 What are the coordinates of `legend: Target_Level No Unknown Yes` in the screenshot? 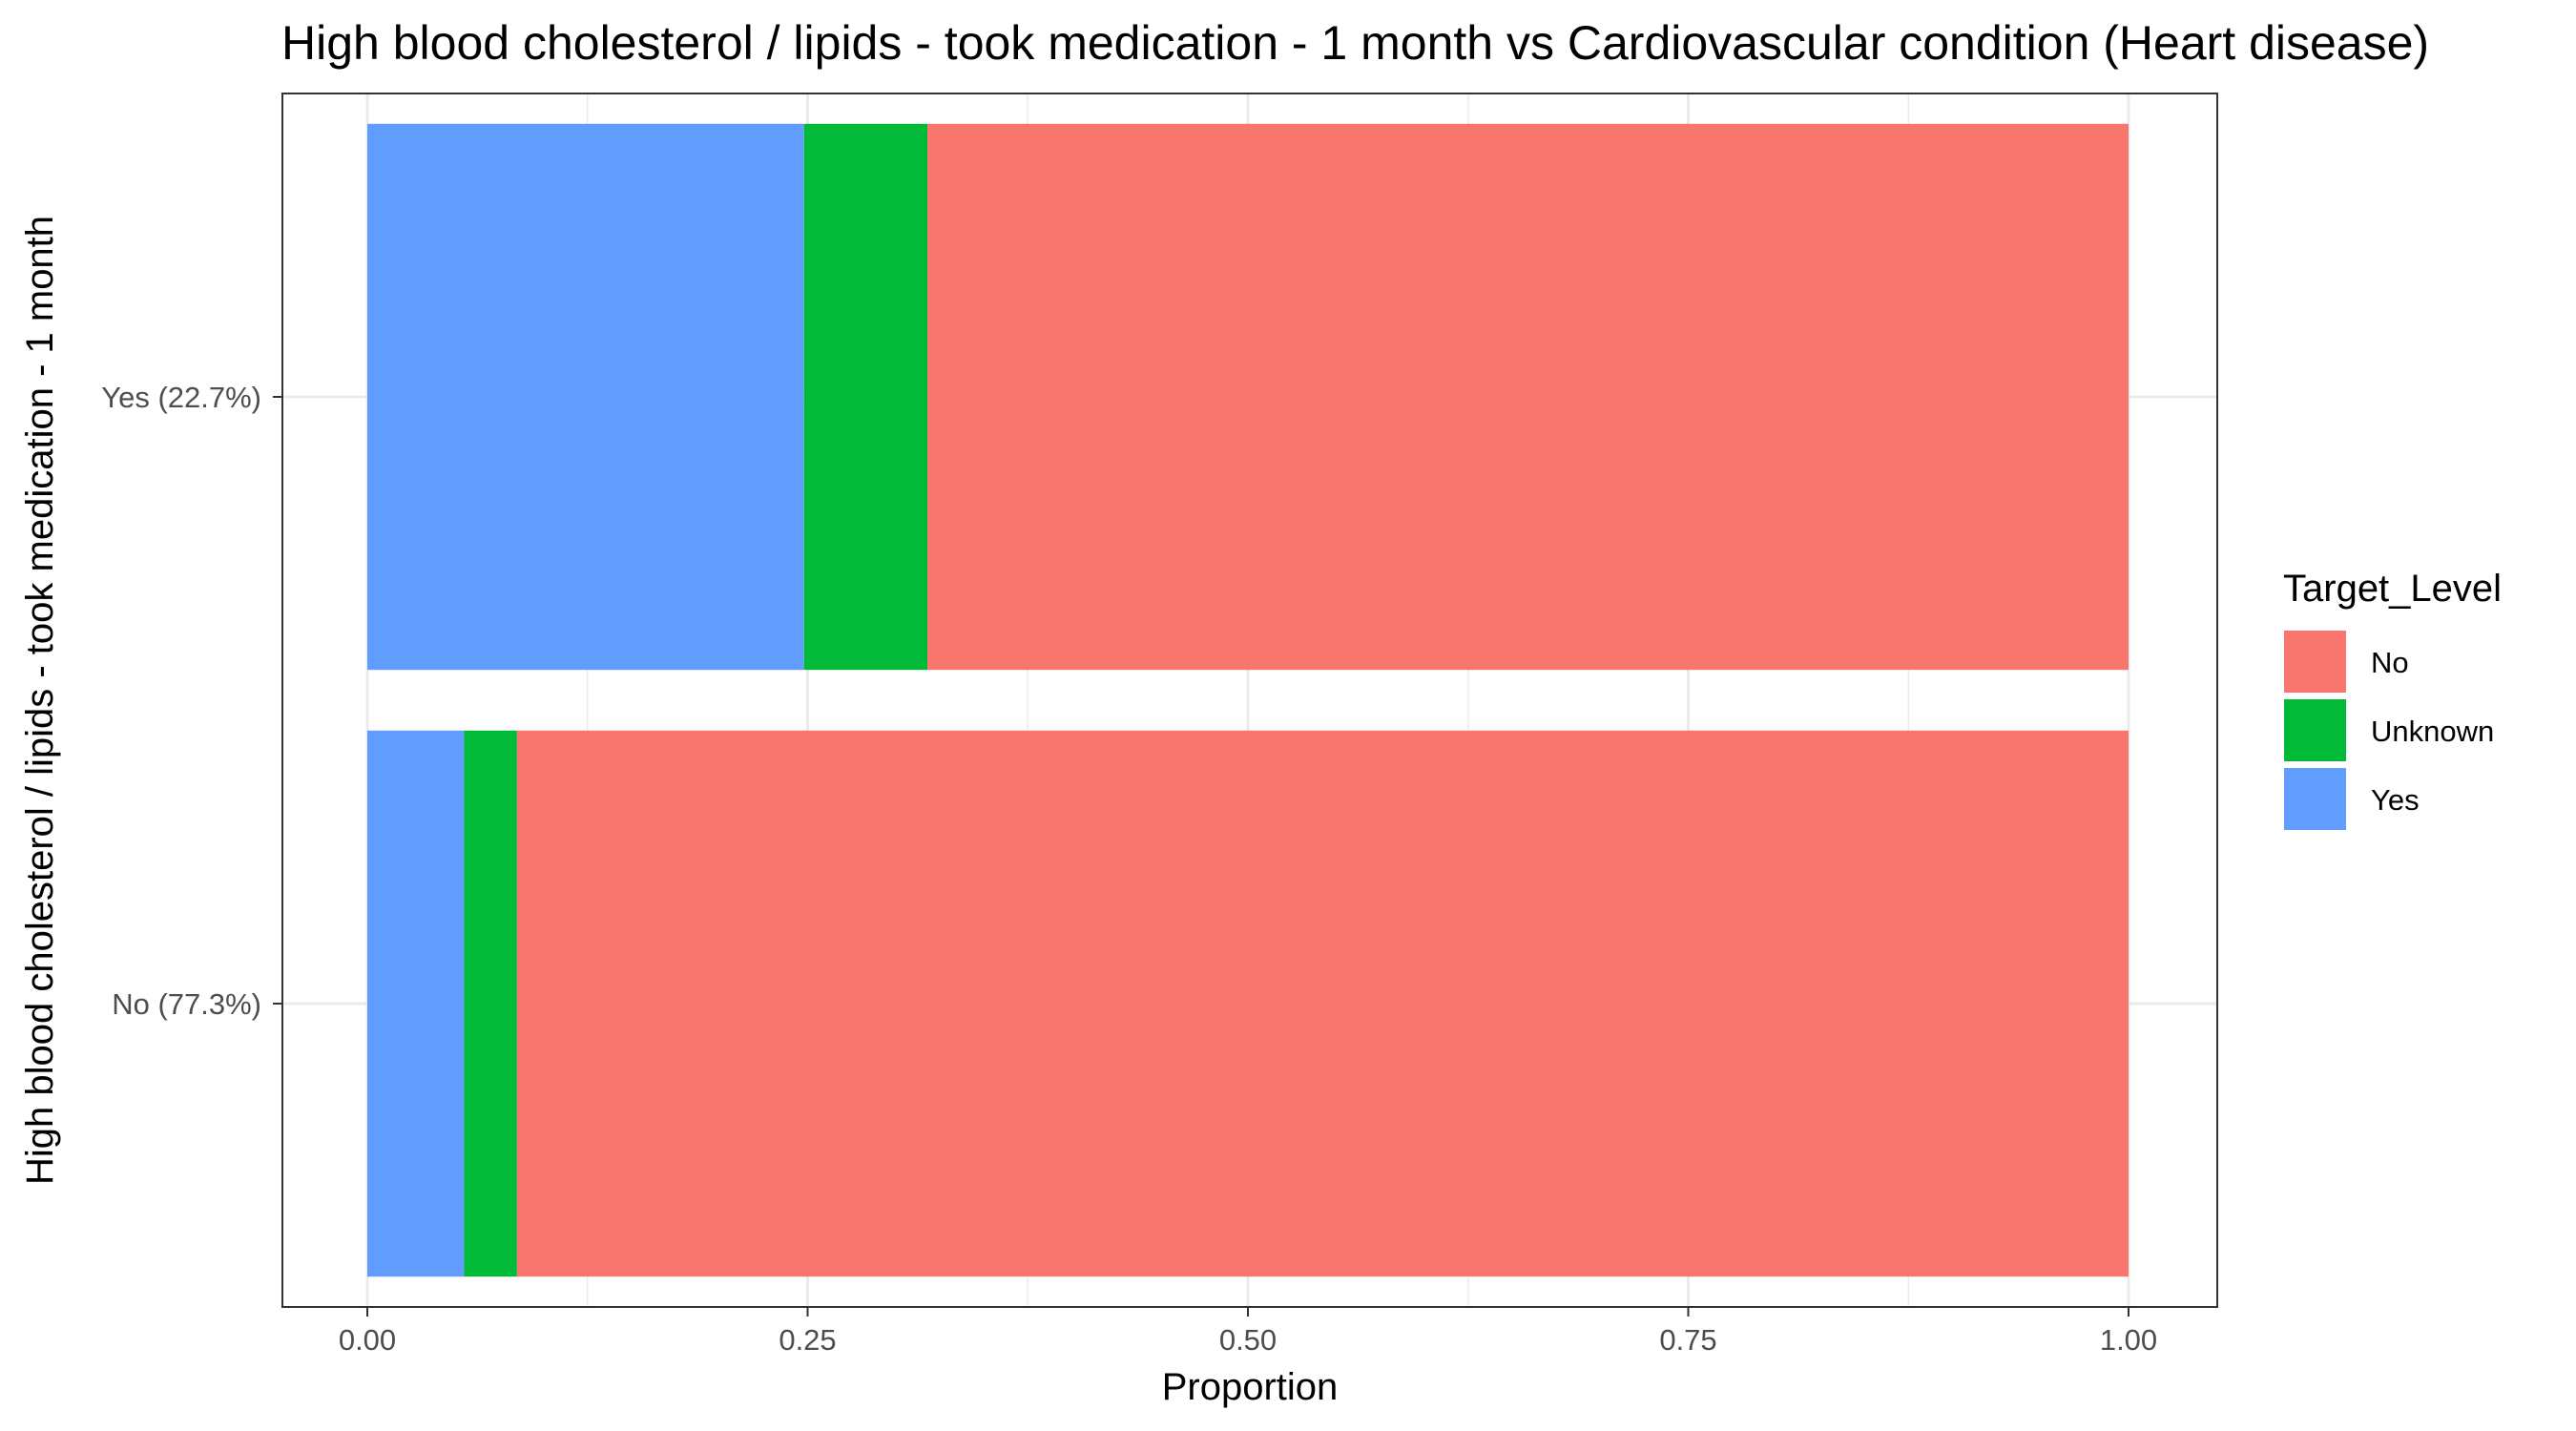 It's located at (2392, 699).